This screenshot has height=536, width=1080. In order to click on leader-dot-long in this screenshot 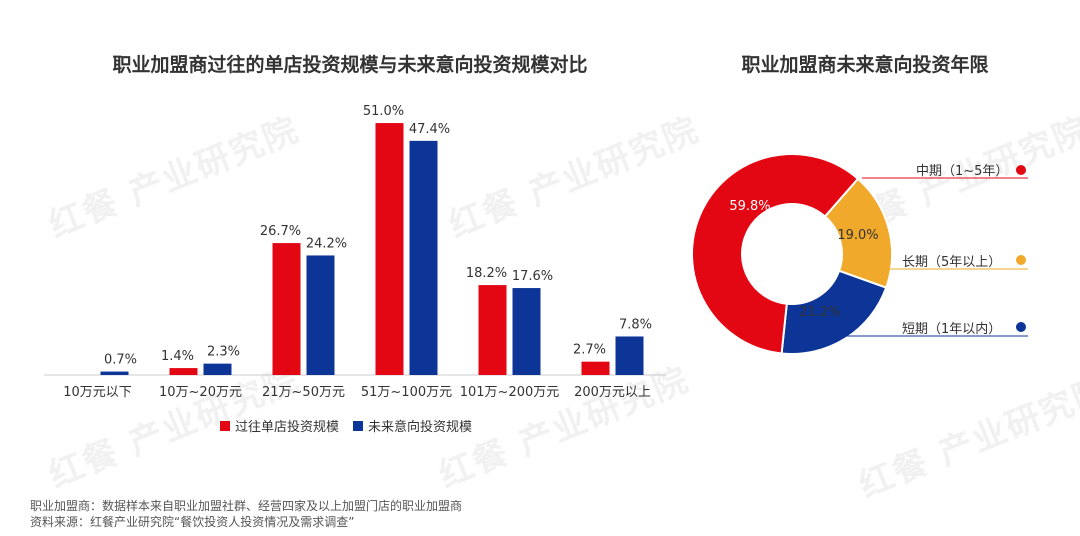, I will do `click(1021, 260)`.